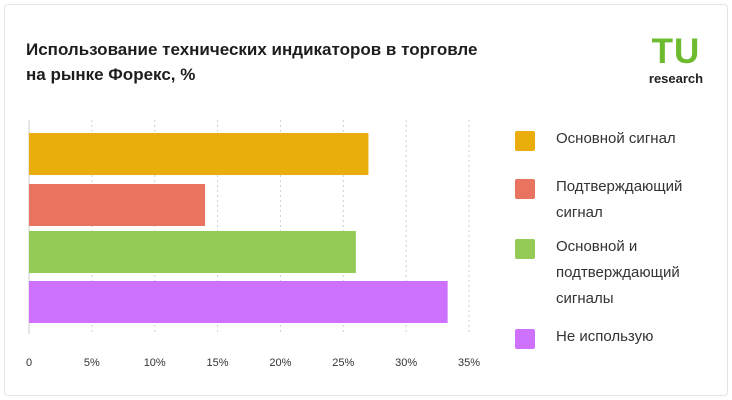 The image size is (732, 400). Describe the element at coordinates (111, 74) in the screenshot. I see `chart-title-line-2: на рынке Форекс, %` at that location.